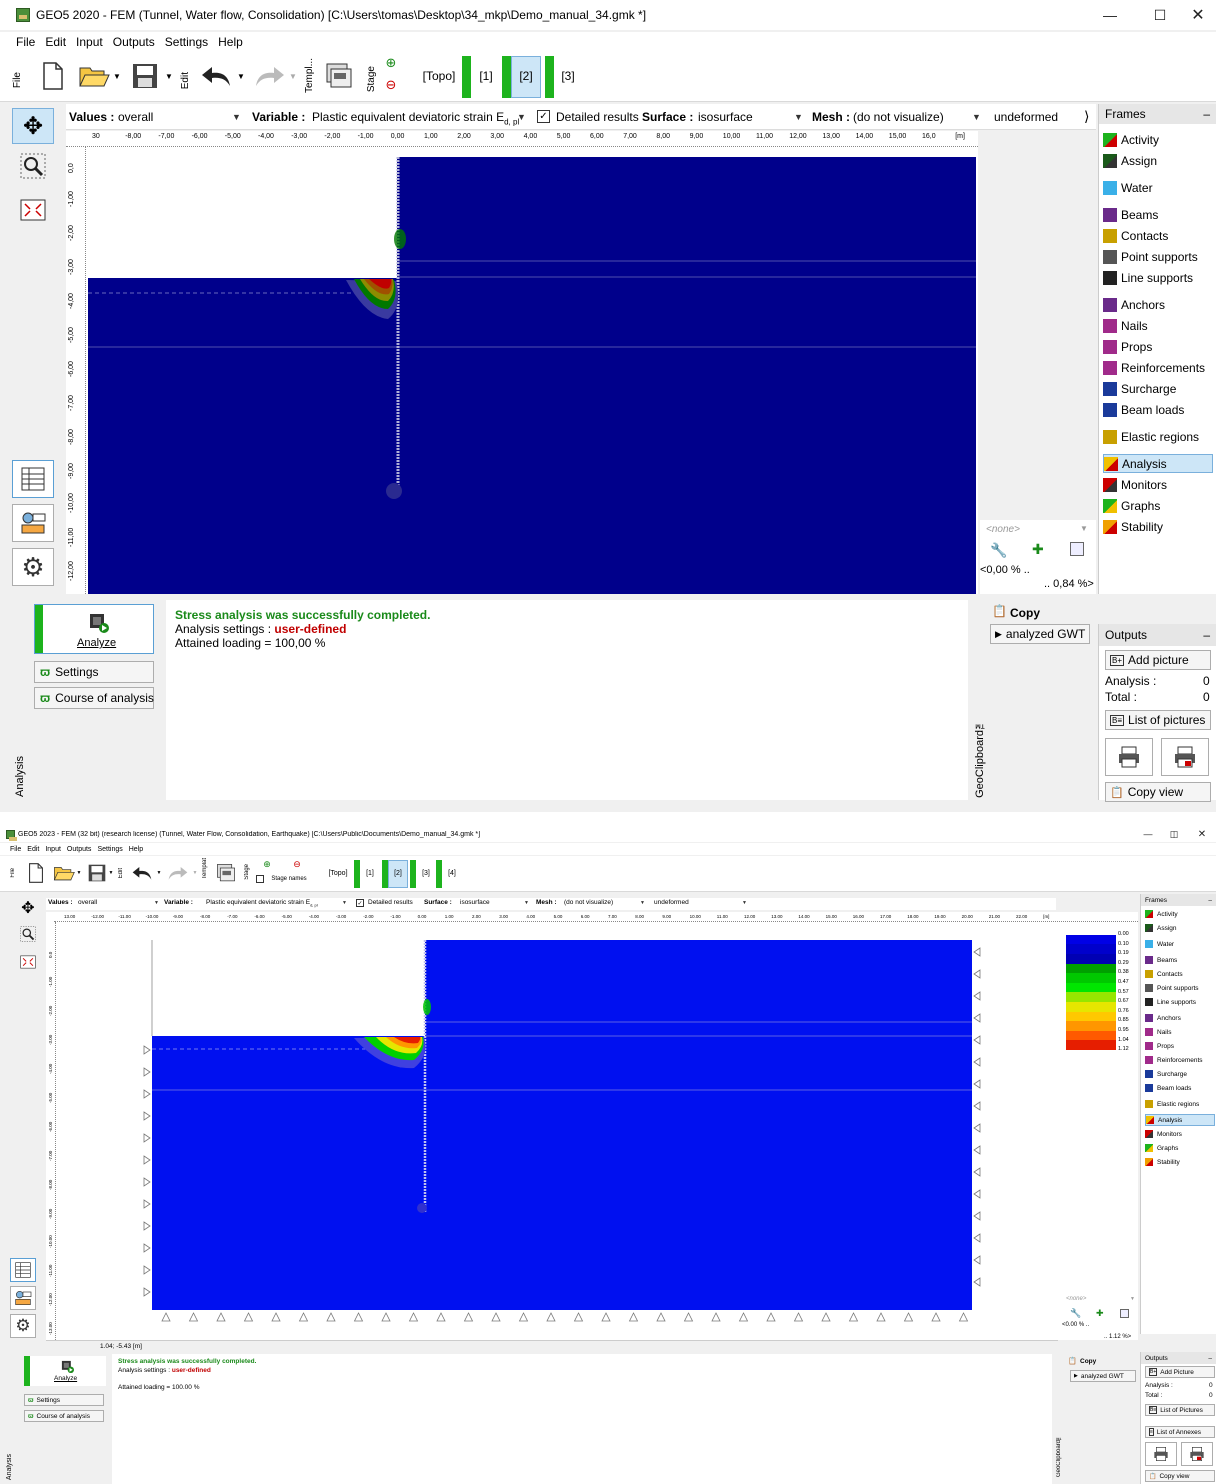  Describe the element at coordinates (65, 1371) in the screenshot. I see `analyze-button: Analyze` at that location.